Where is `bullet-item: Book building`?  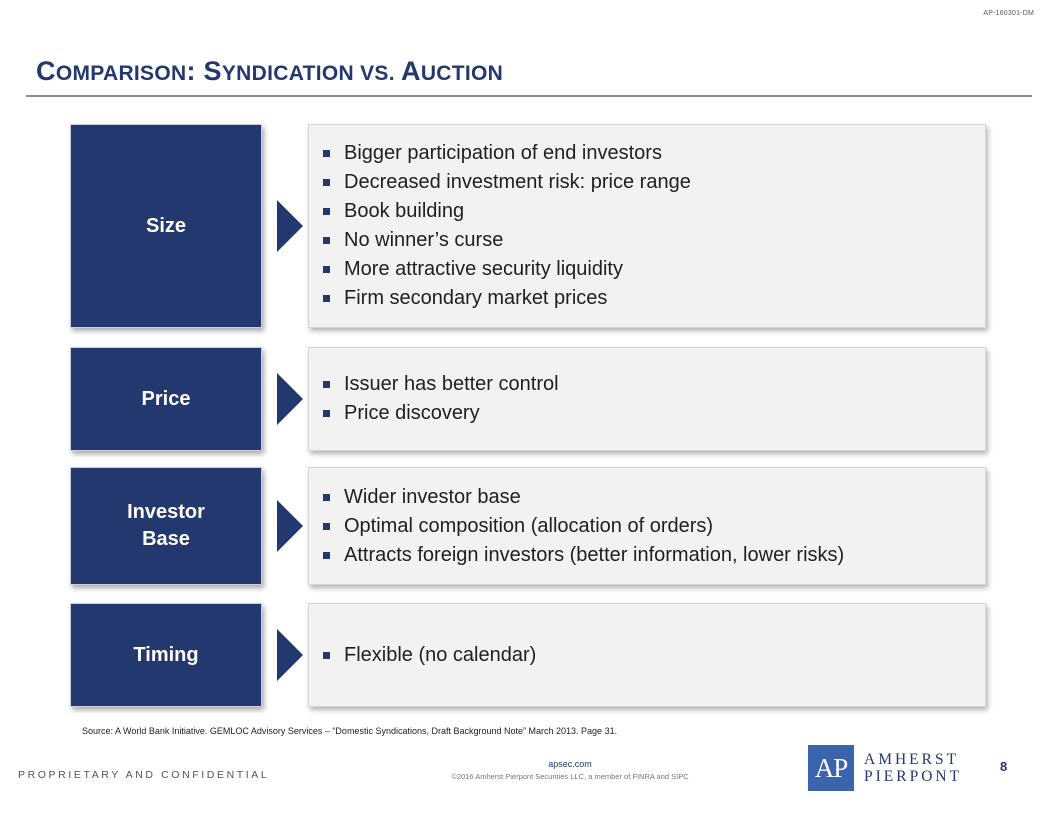
bullet-item: Book building is located at coordinates (654, 211).